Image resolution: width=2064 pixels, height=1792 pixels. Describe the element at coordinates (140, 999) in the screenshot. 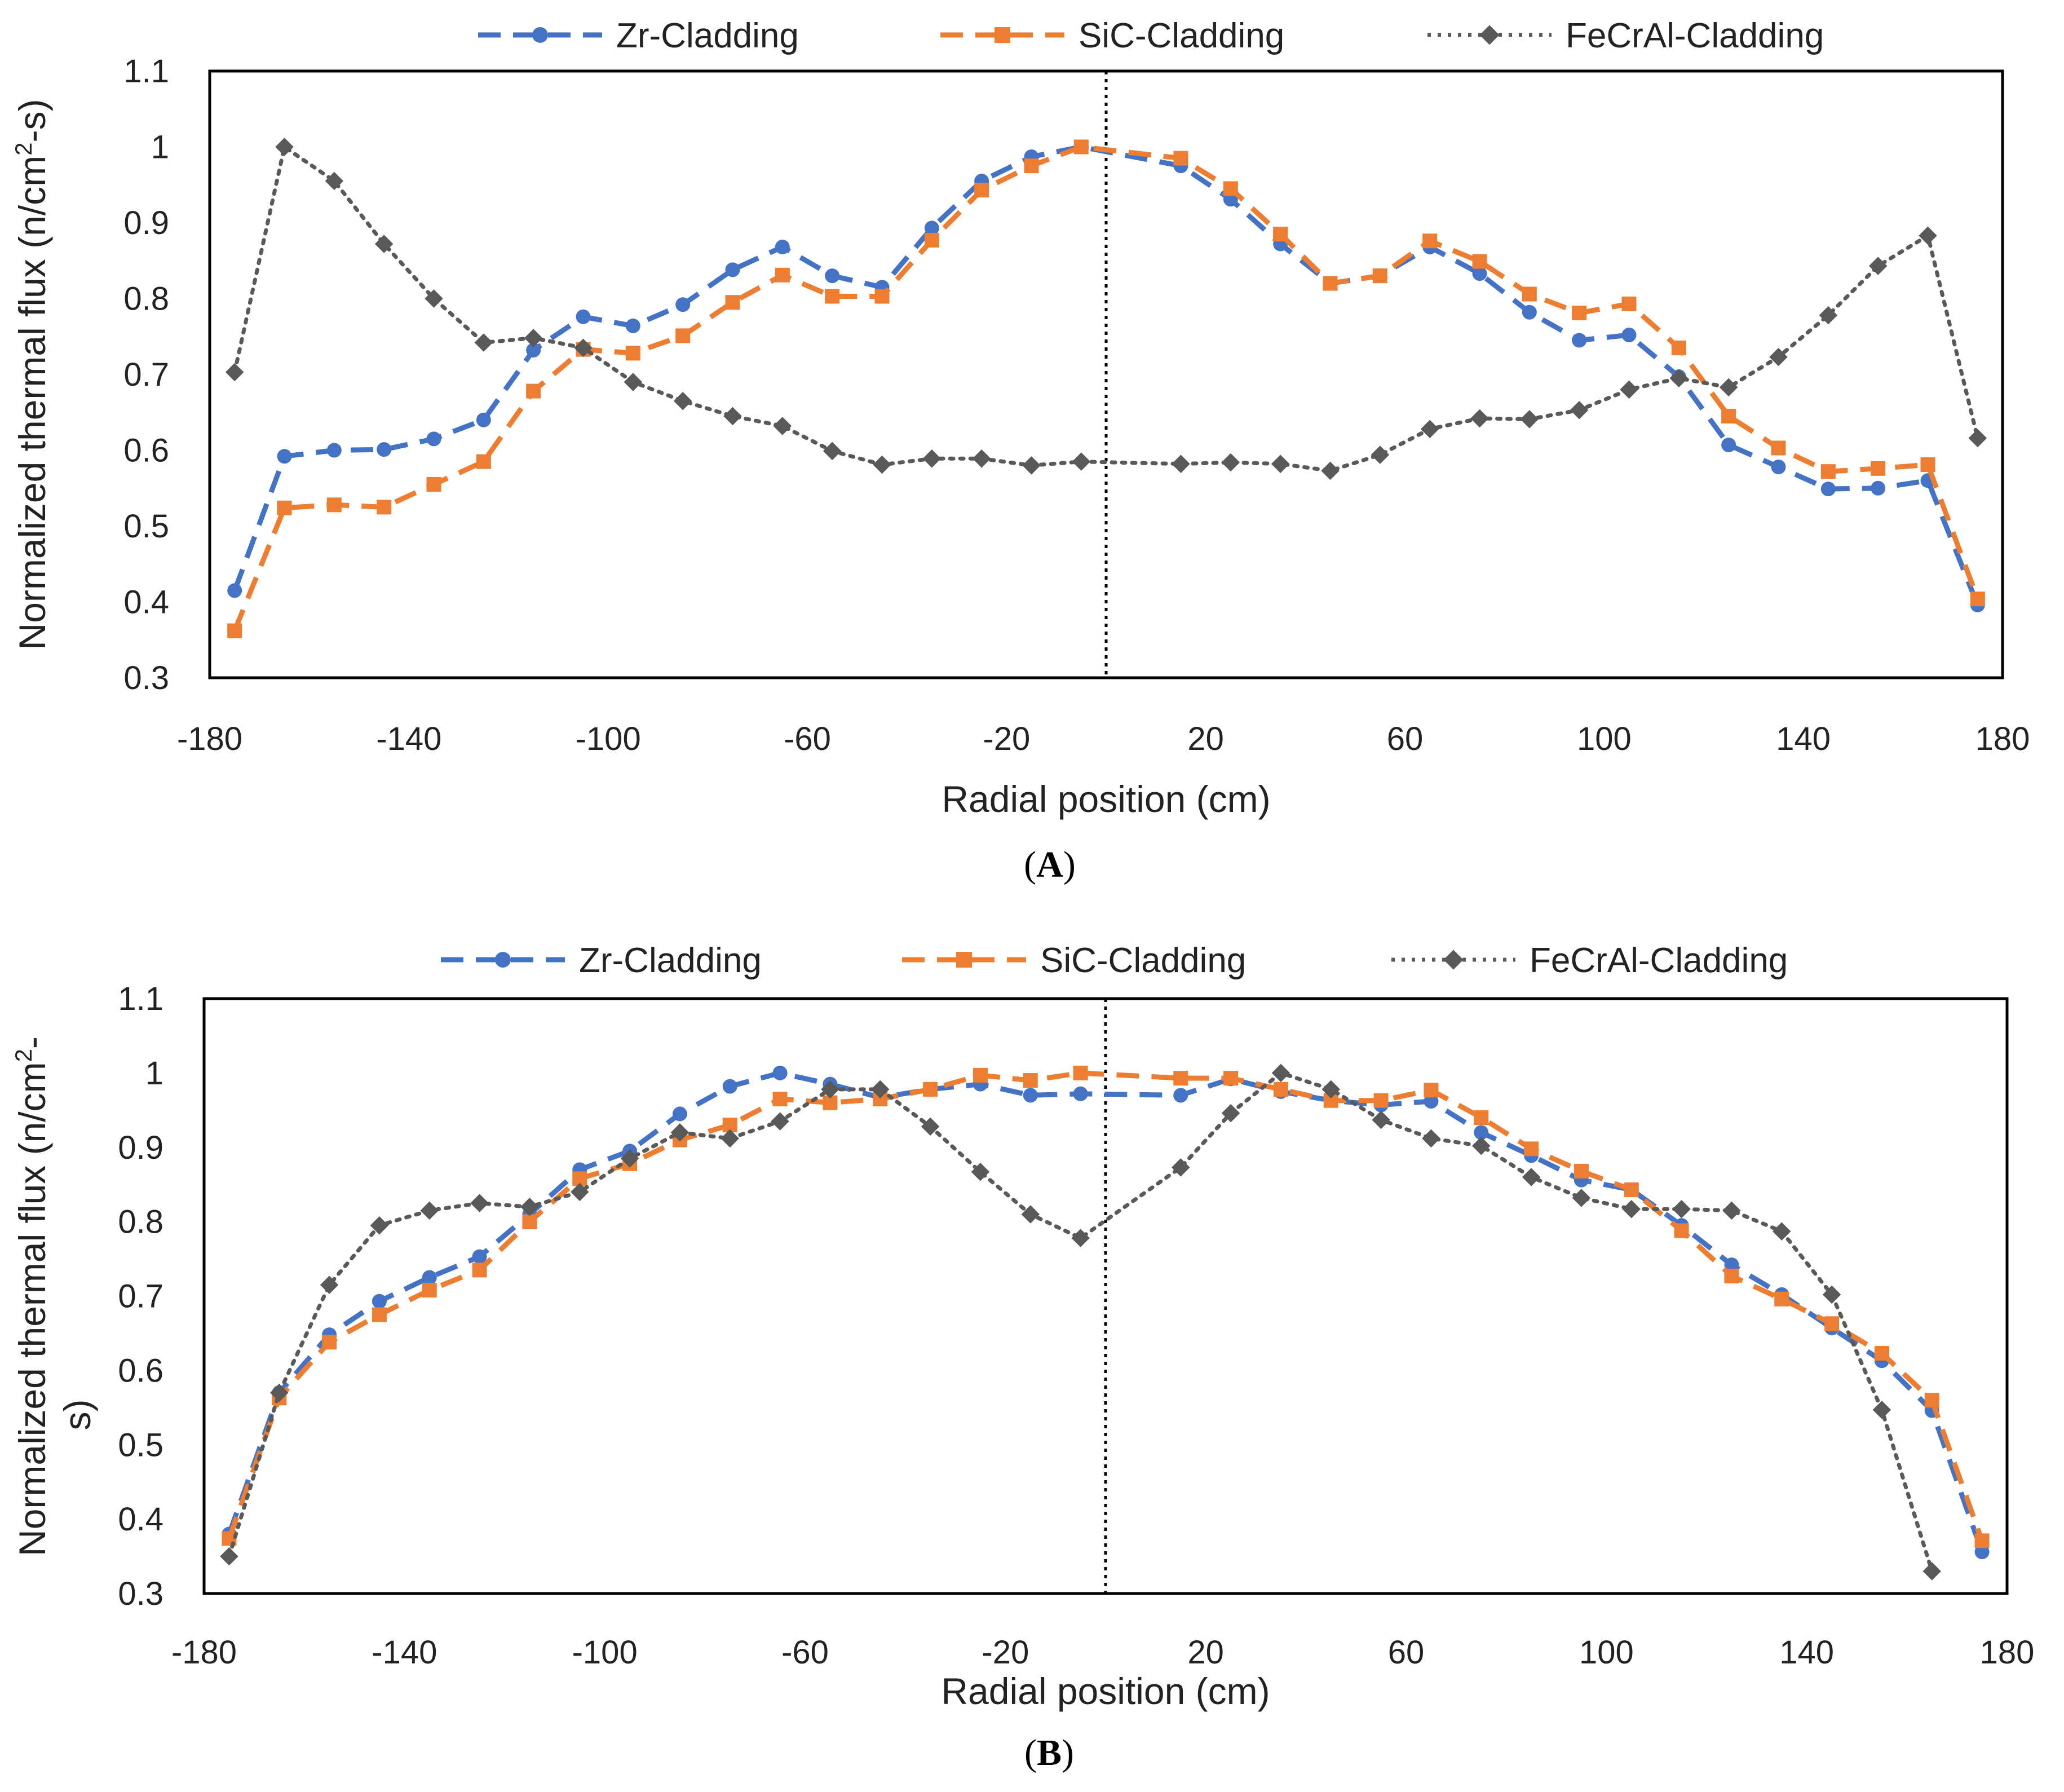

I see `y-tick-label: 1.1` at that location.